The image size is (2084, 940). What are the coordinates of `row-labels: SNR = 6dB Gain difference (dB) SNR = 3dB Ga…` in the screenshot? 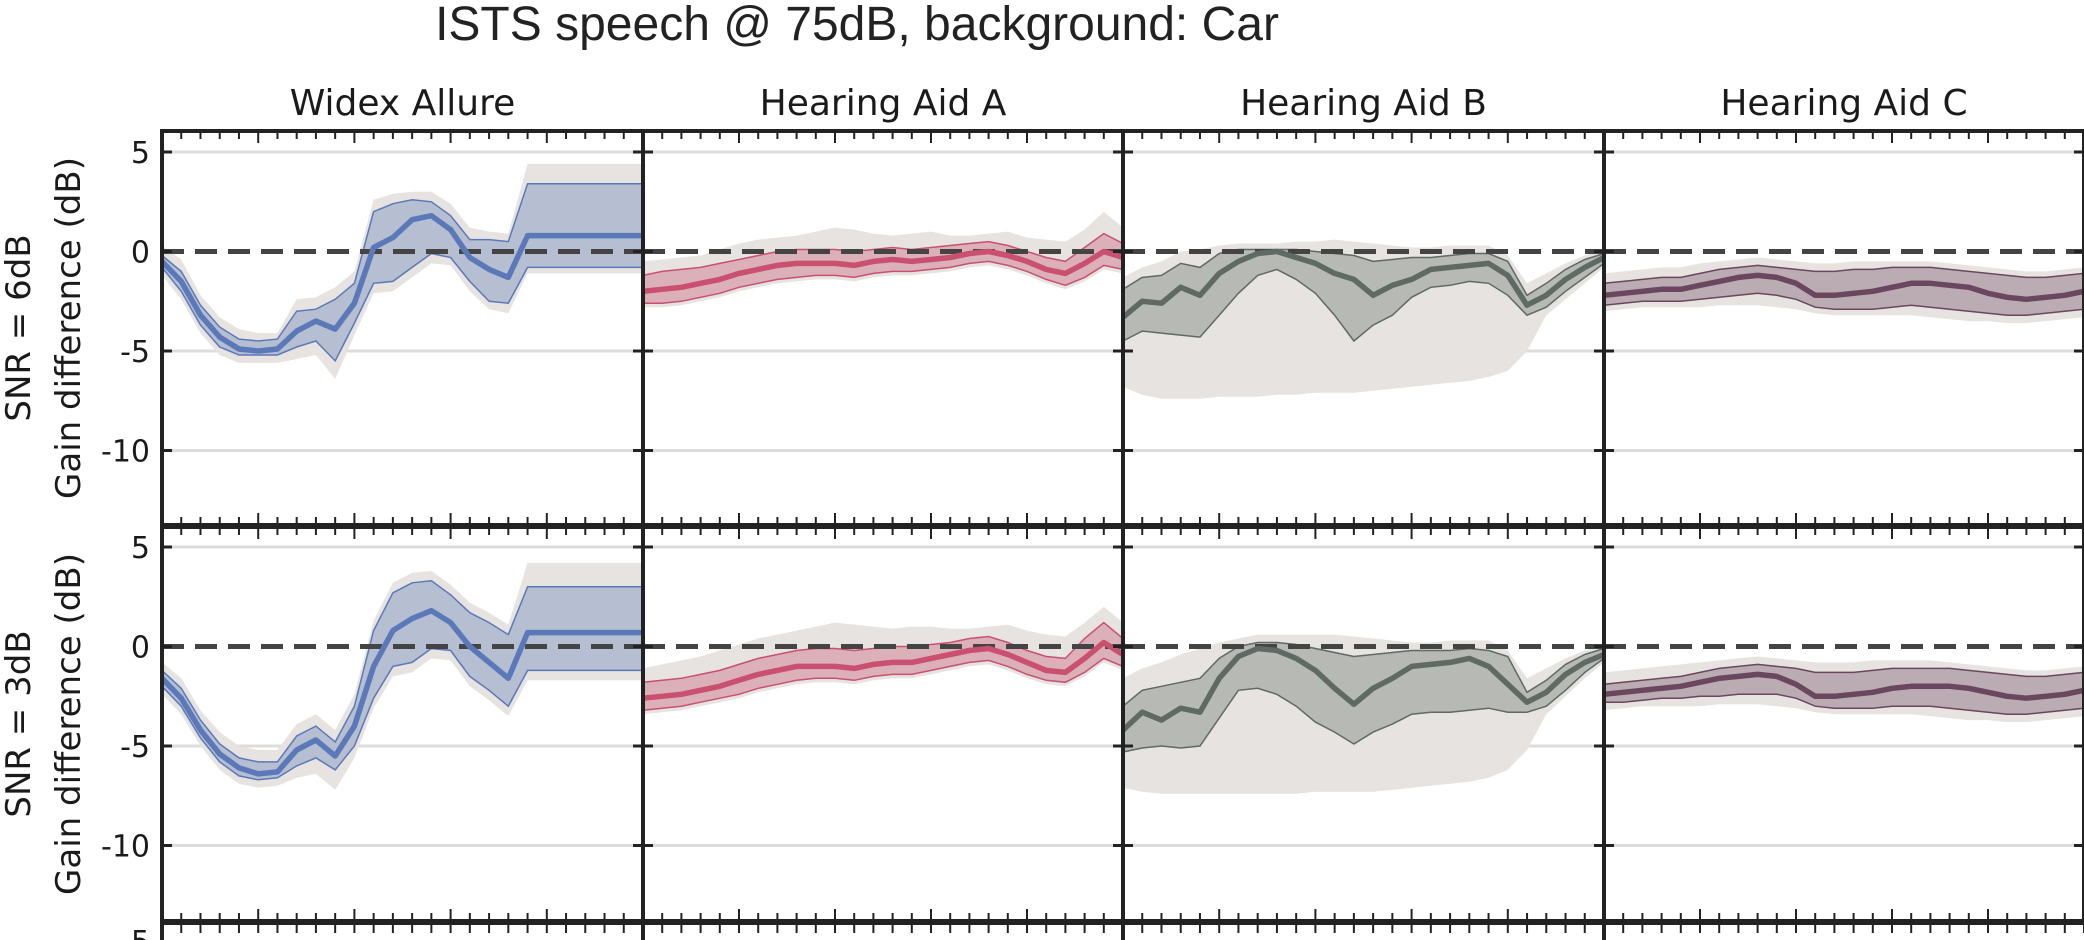 It's located at (44, 526).